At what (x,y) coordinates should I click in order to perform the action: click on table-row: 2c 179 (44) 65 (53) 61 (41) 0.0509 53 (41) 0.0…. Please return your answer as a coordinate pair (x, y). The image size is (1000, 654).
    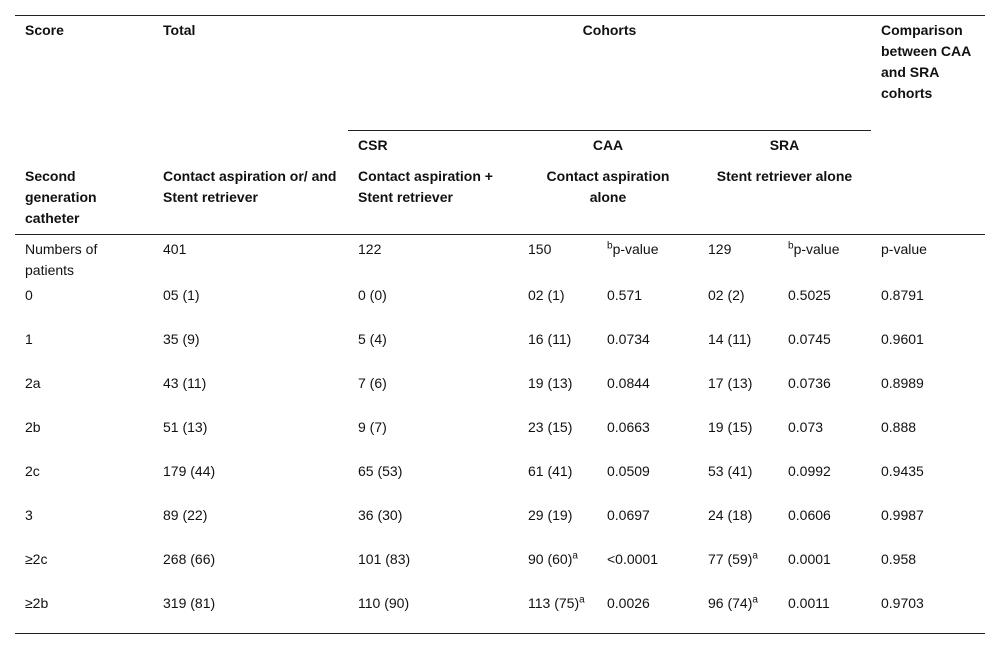
    Looking at the image, I should click on (500, 479).